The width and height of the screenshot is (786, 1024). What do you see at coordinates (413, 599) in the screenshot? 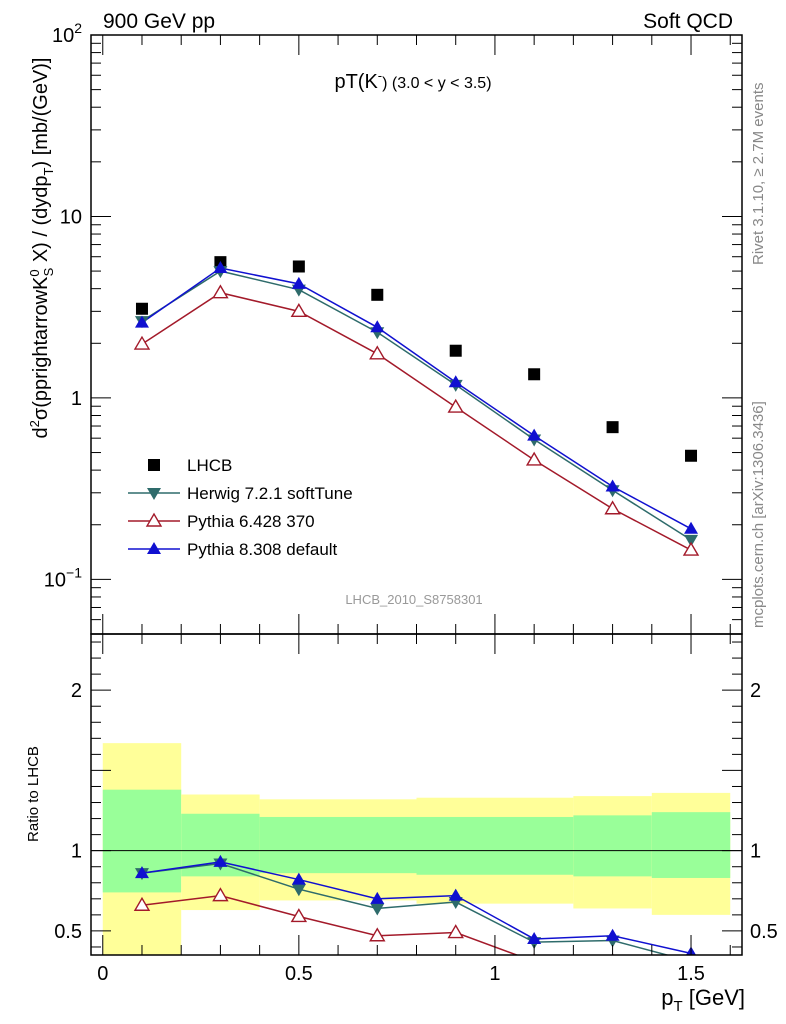
I see `analysis-watermark: LHCB_2010_S8758301` at bounding box center [413, 599].